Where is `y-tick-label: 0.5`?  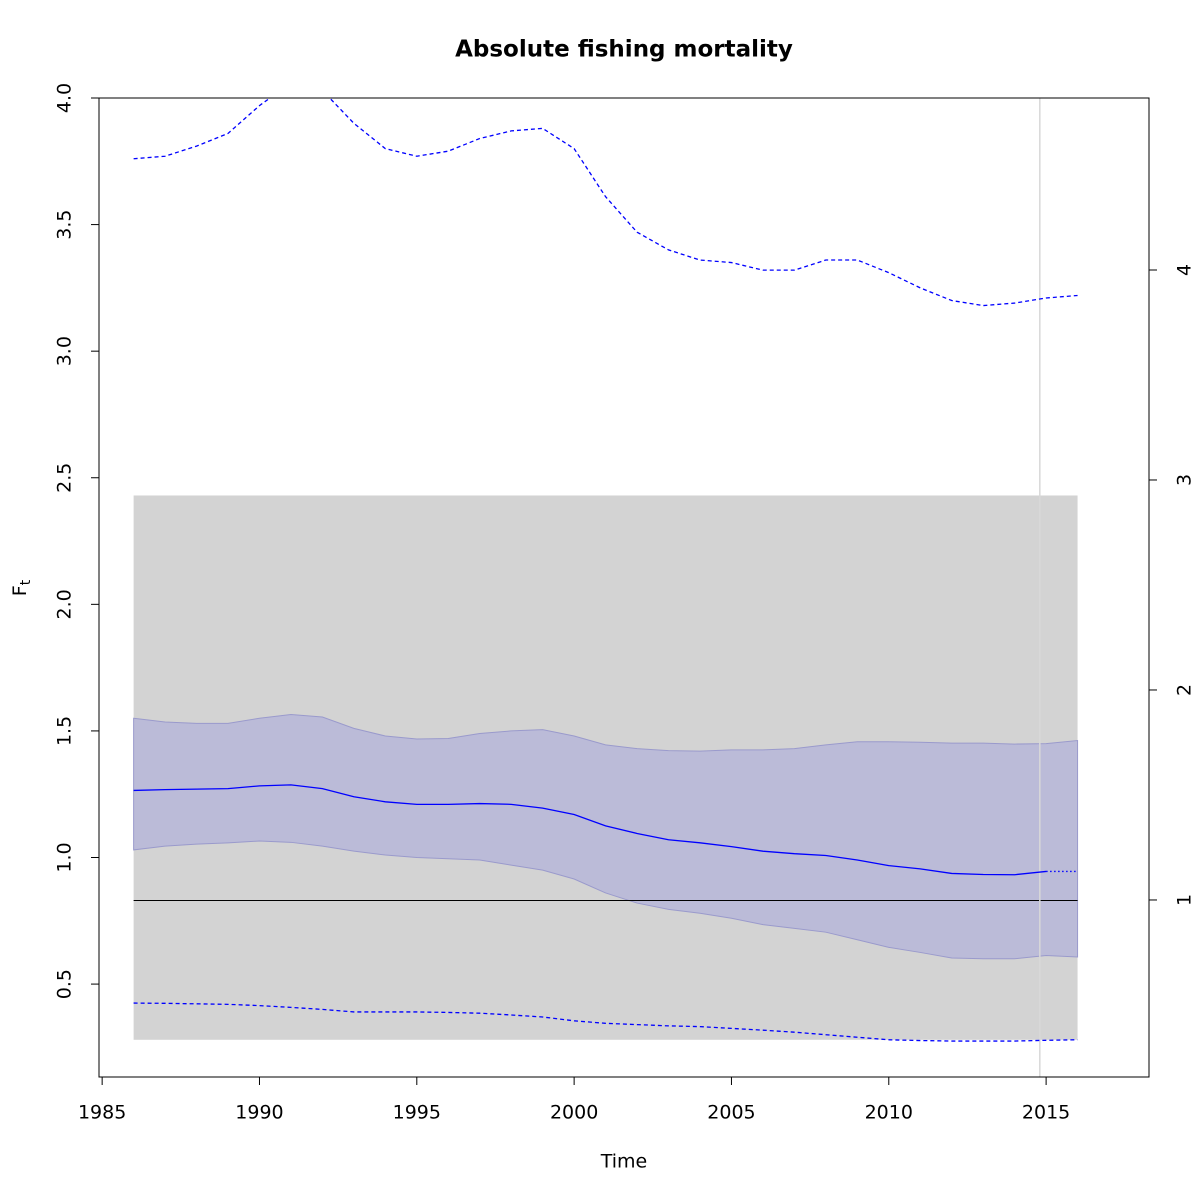 y-tick-label: 0.5 is located at coordinates (65, 984).